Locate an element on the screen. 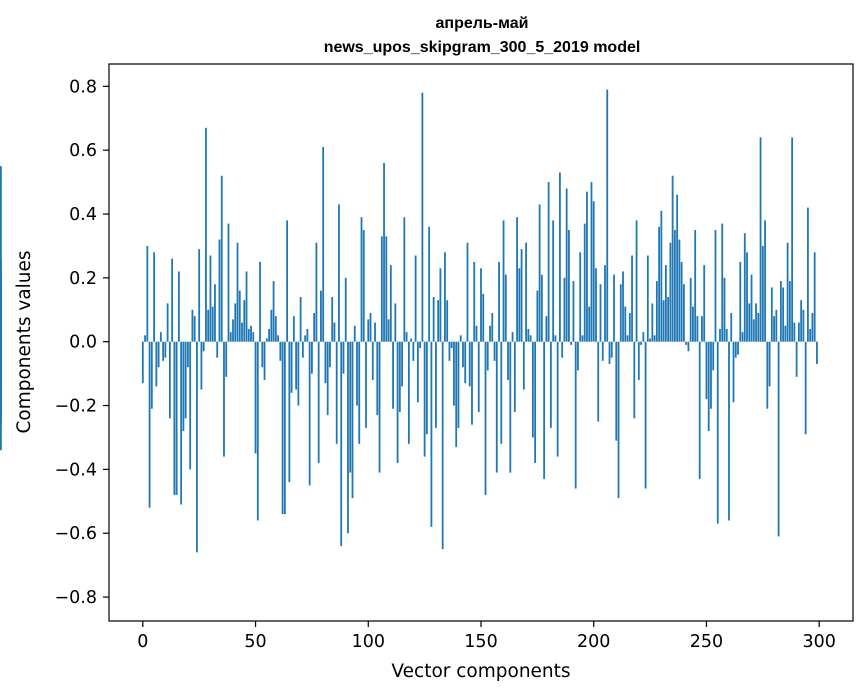  chart-subtitle: news_upos_skipgram_300_5_2019 model is located at coordinates (482, 47).